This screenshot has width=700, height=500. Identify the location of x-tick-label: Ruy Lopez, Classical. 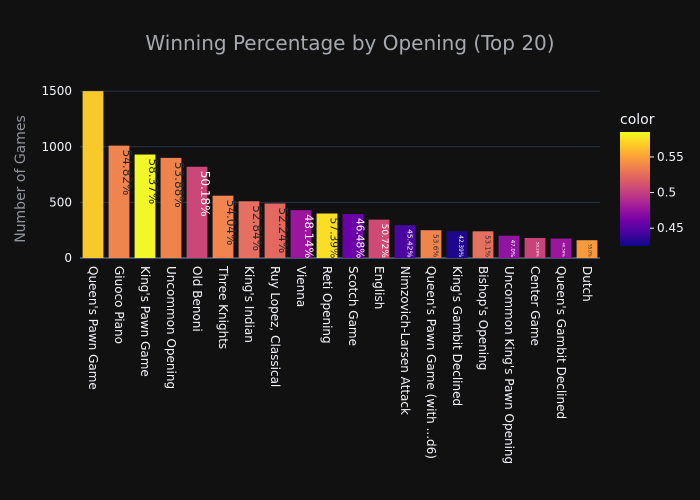
(275, 326).